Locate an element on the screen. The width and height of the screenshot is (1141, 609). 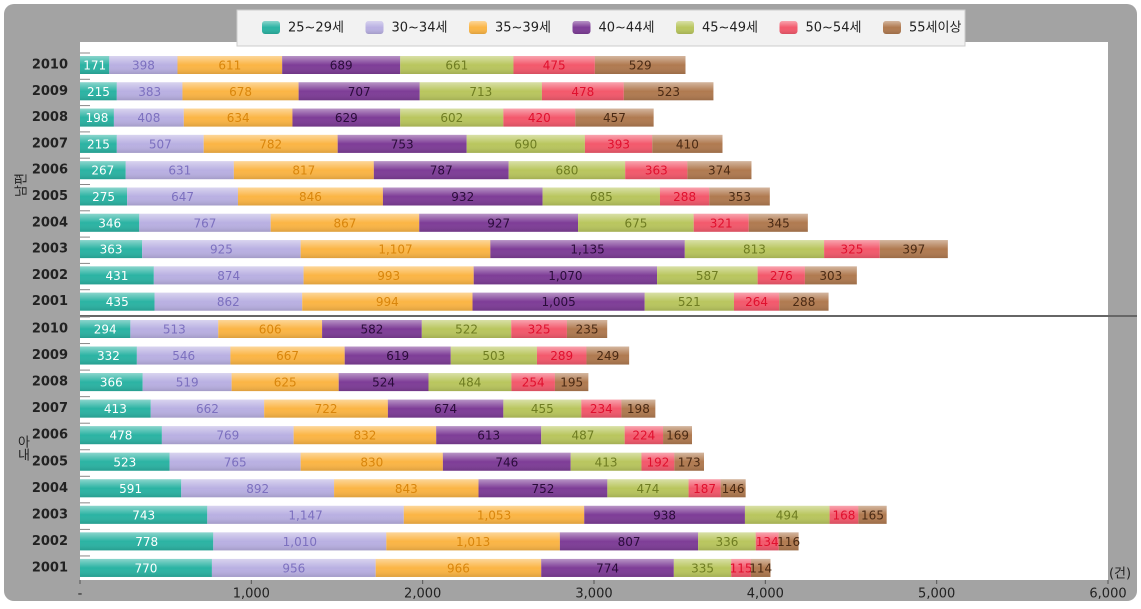
value-label: 966 is located at coordinates (458, 568).